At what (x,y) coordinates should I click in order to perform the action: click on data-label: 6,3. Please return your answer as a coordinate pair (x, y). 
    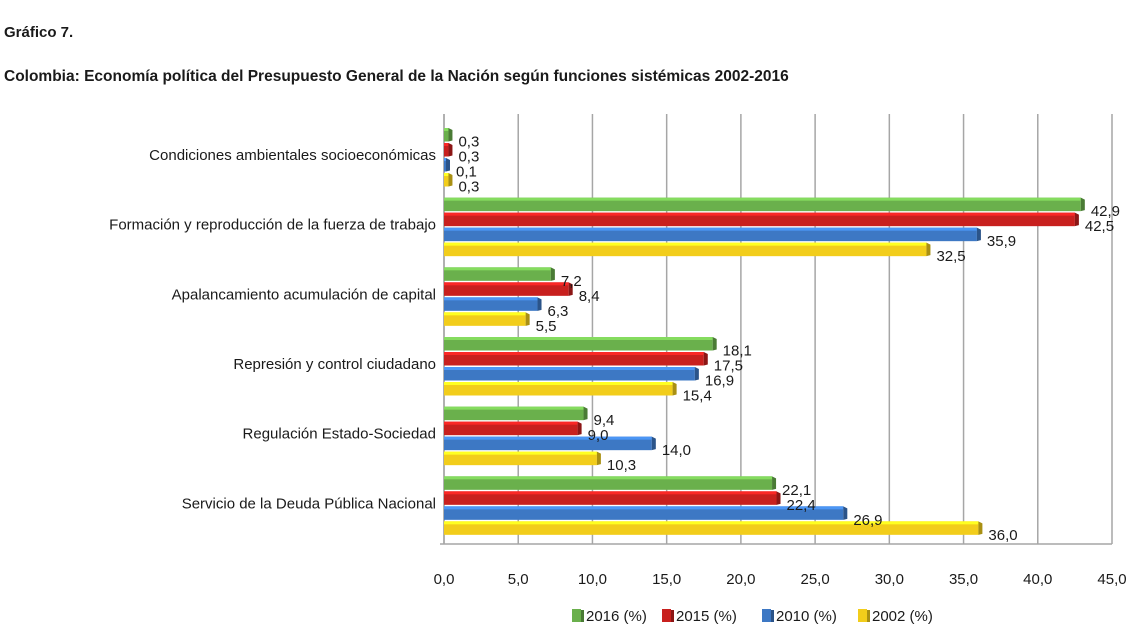
    Looking at the image, I should click on (558, 311).